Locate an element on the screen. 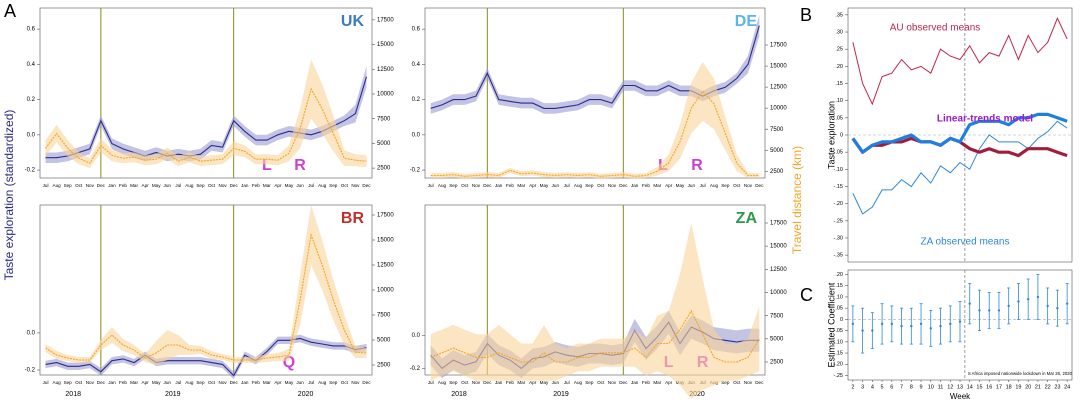 Image resolution: width=1080 pixels, height=403 pixels. x-tick-label: 4 is located at coordinates (872, 387).